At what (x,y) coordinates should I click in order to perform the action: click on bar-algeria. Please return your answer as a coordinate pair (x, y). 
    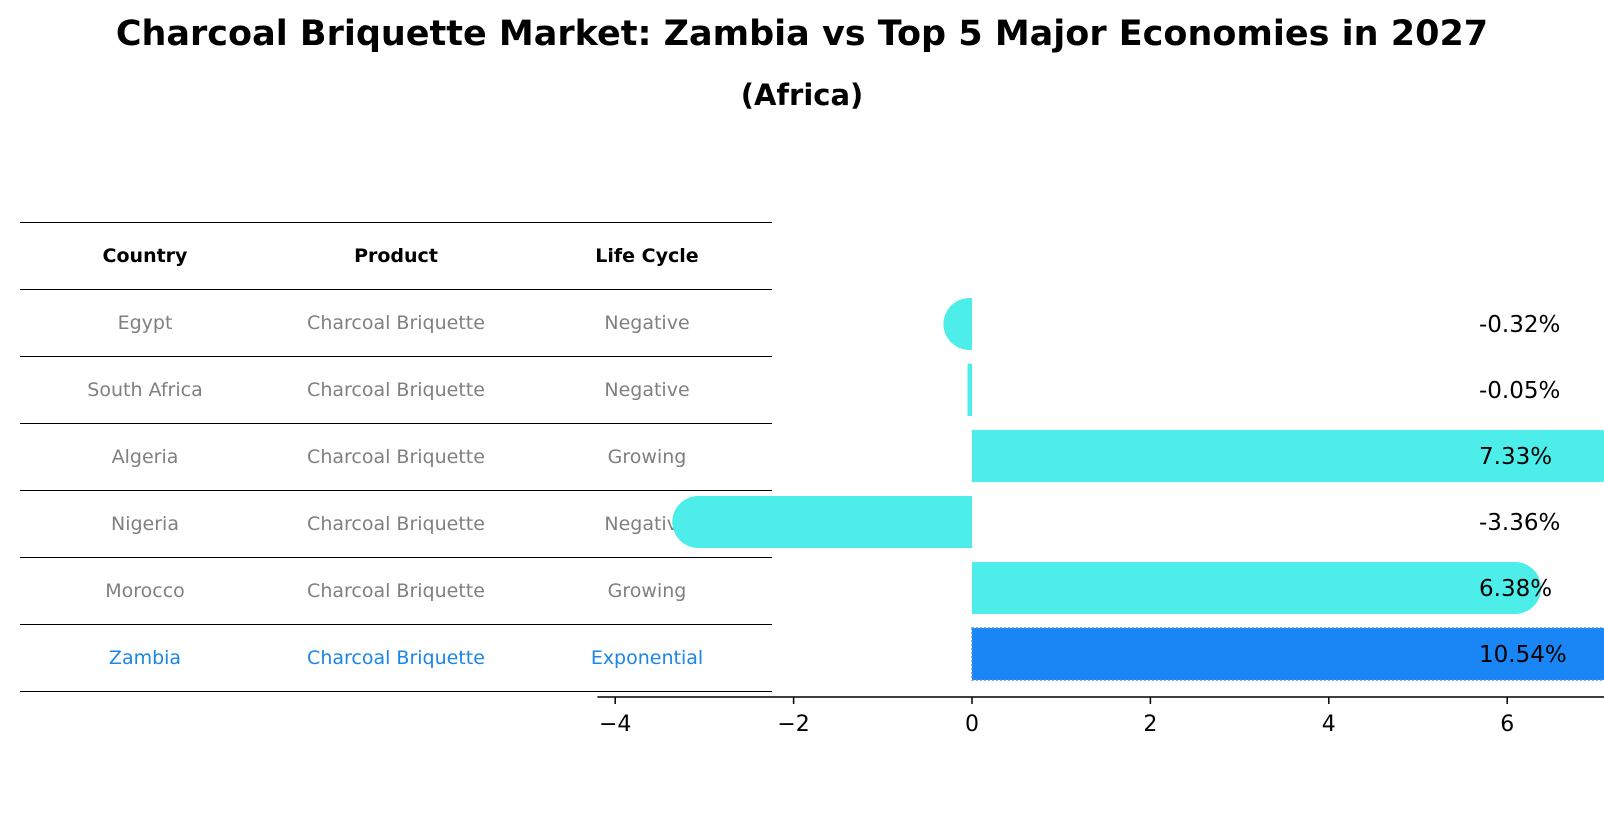
    Looking at the image, I should click on (1288, 456).